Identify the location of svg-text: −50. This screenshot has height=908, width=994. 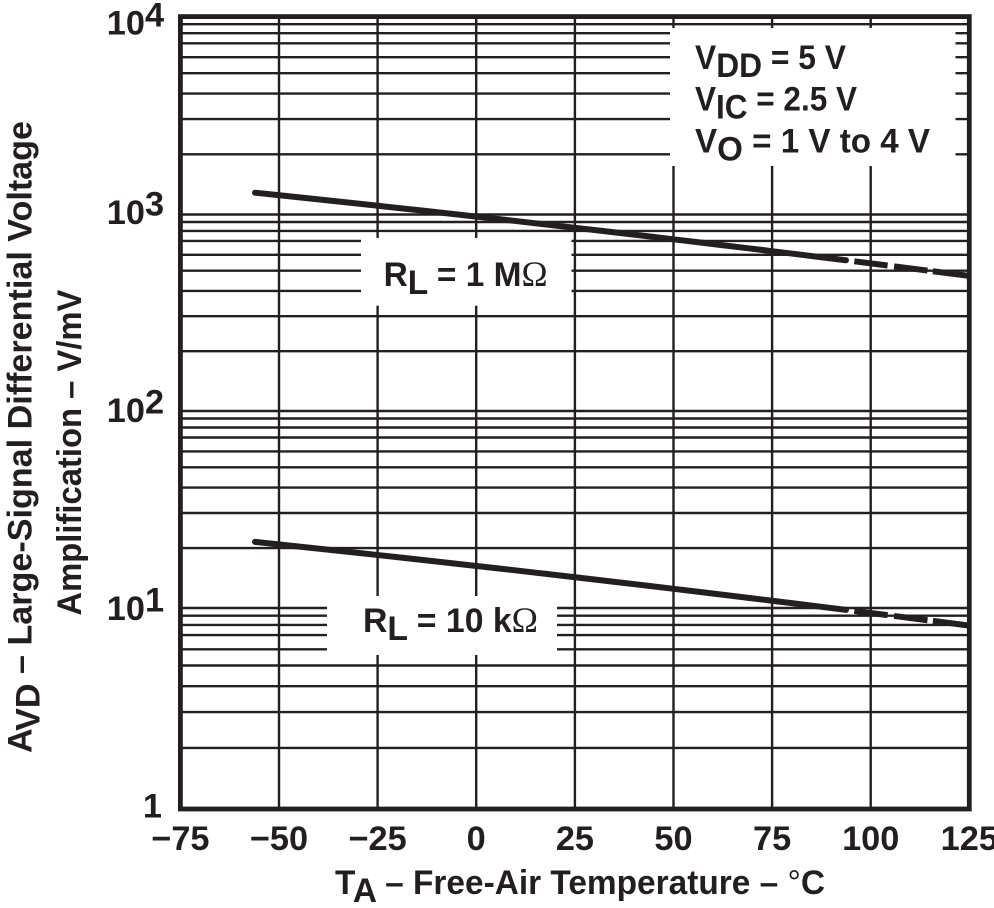
(279, 839).